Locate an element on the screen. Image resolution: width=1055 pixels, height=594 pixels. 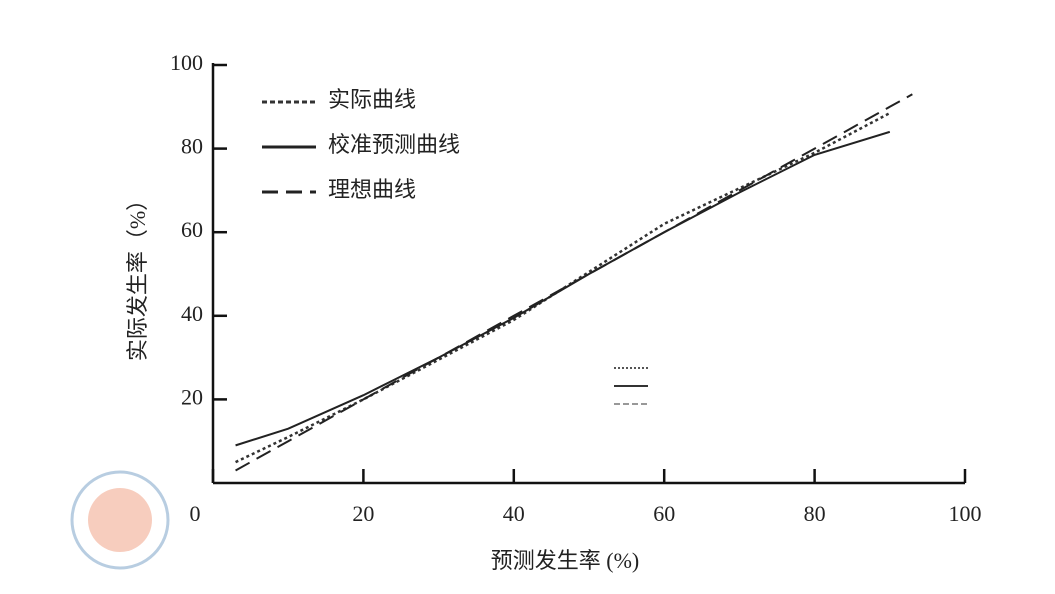
x-tick-label: 20 is located at coordinates (363, 513).